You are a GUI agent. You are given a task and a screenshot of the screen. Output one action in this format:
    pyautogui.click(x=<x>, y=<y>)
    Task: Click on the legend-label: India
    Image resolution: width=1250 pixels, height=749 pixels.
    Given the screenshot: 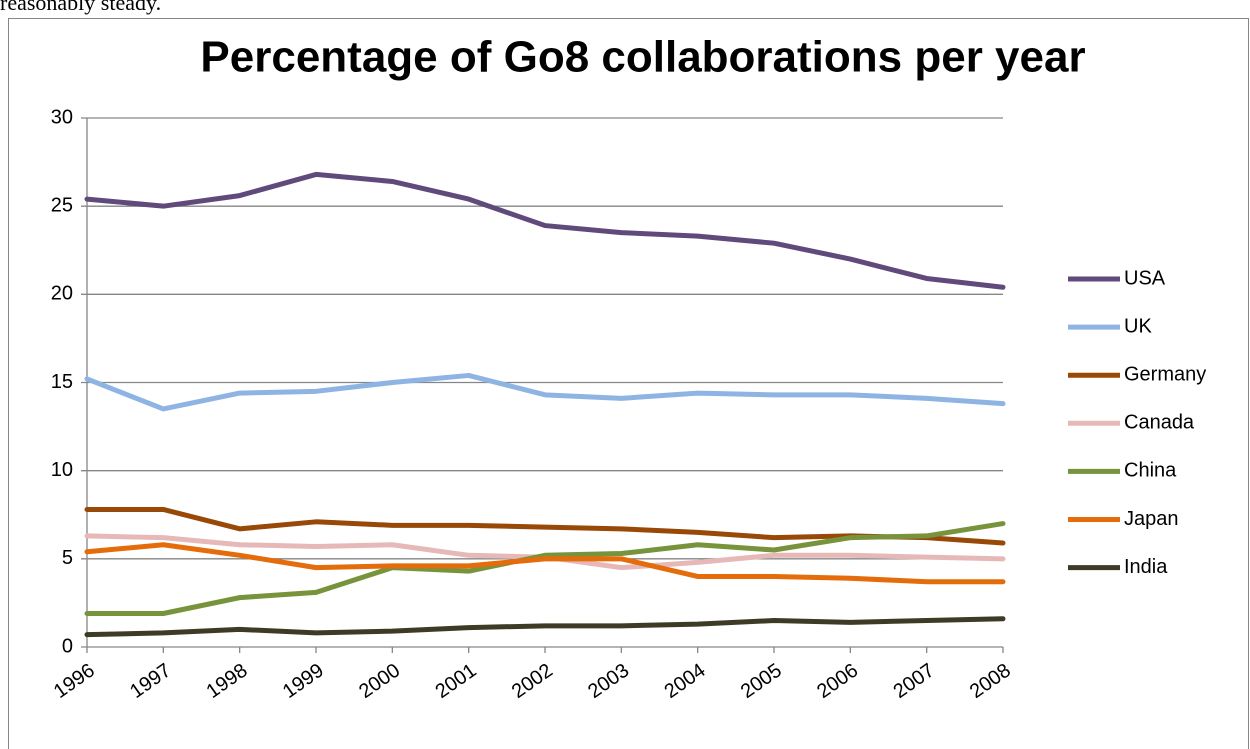 What is the action you would take?
    pyautogui.click(x=1146, y=567)
    